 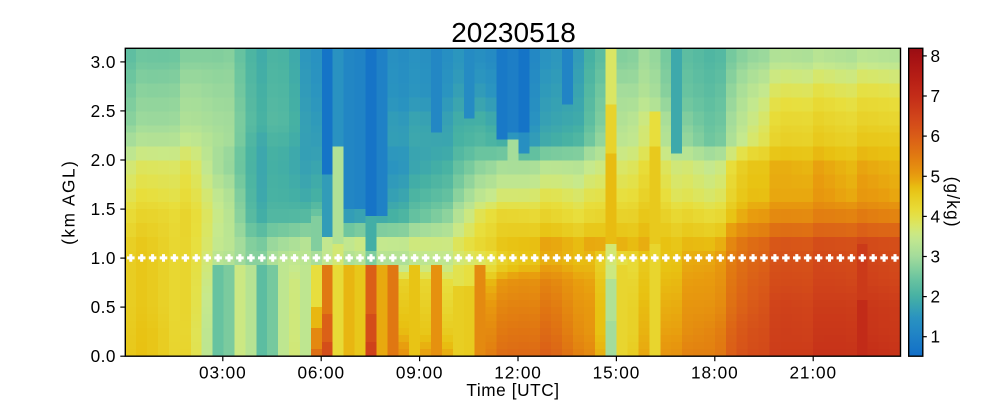 I want to click on svg-text: 3, so click(x=936, y=257).